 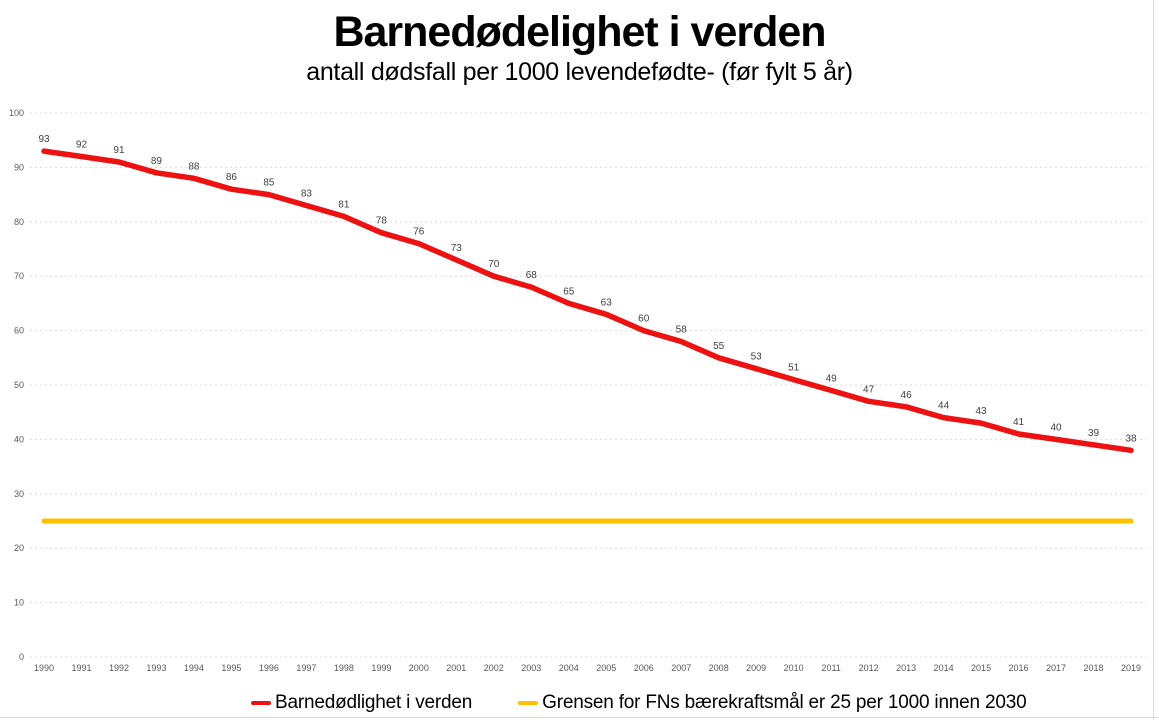 What do you see at coordinates (907, 395) in the screenshot?
I see `data-label: 46` at bounding box center [907, 395].